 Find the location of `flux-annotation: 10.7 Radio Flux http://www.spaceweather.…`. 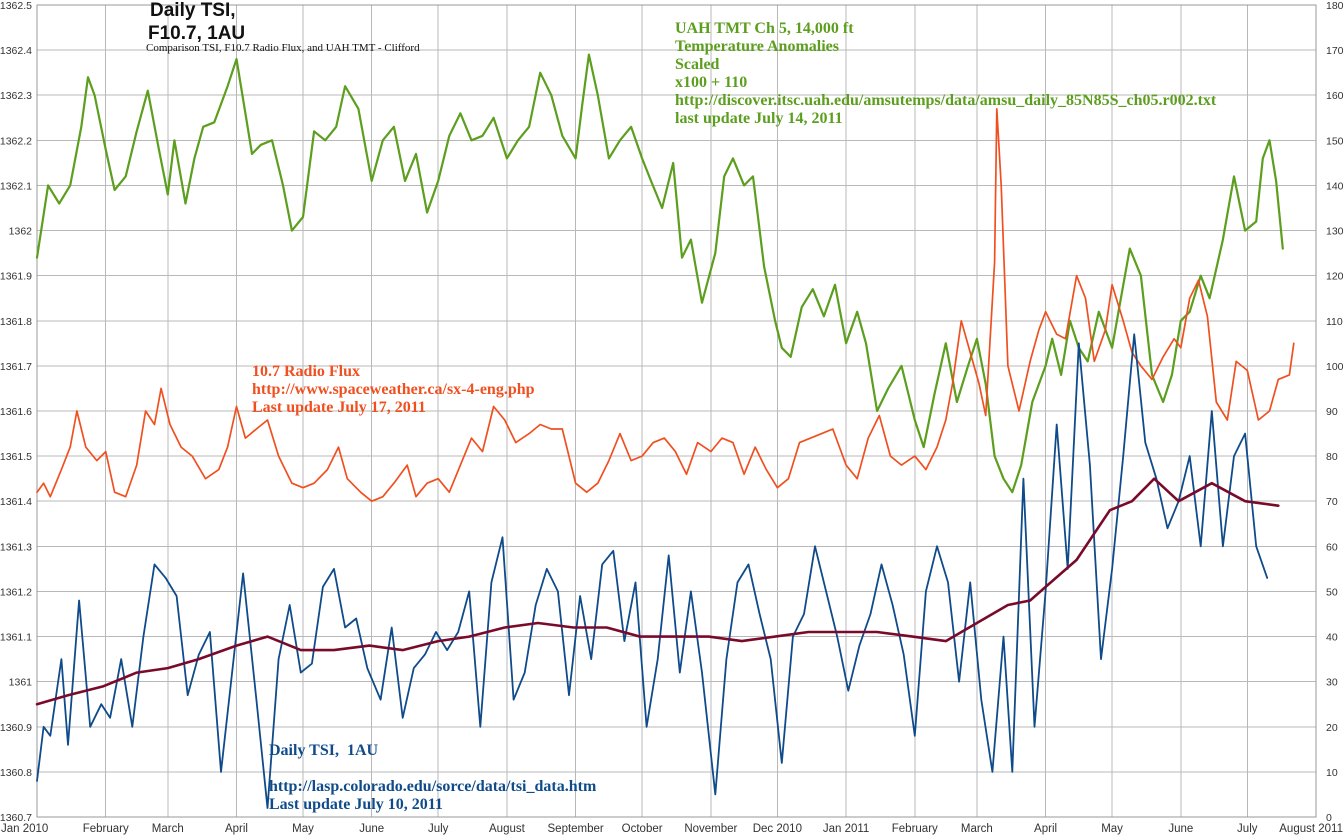

flux-annotation: 10.7 Radio Flux http://www.spaceweather.… is located at coordinates (393, 389).